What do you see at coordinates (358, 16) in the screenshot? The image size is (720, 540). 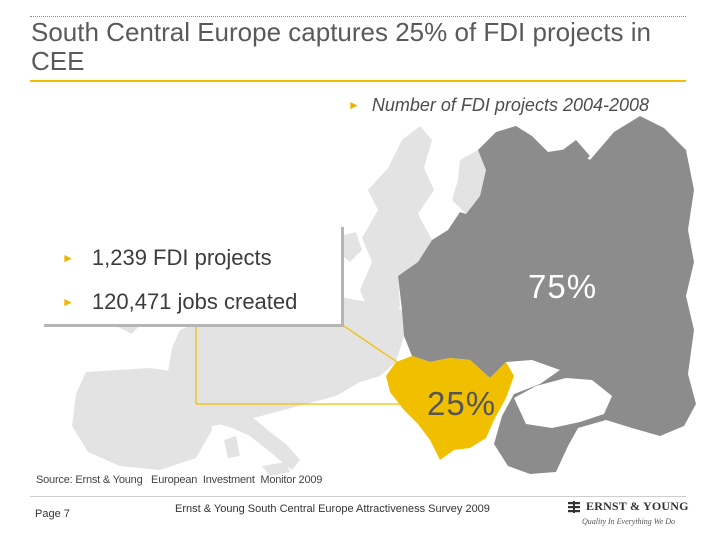 I see `top-rule` at bounding box center [358, 16].